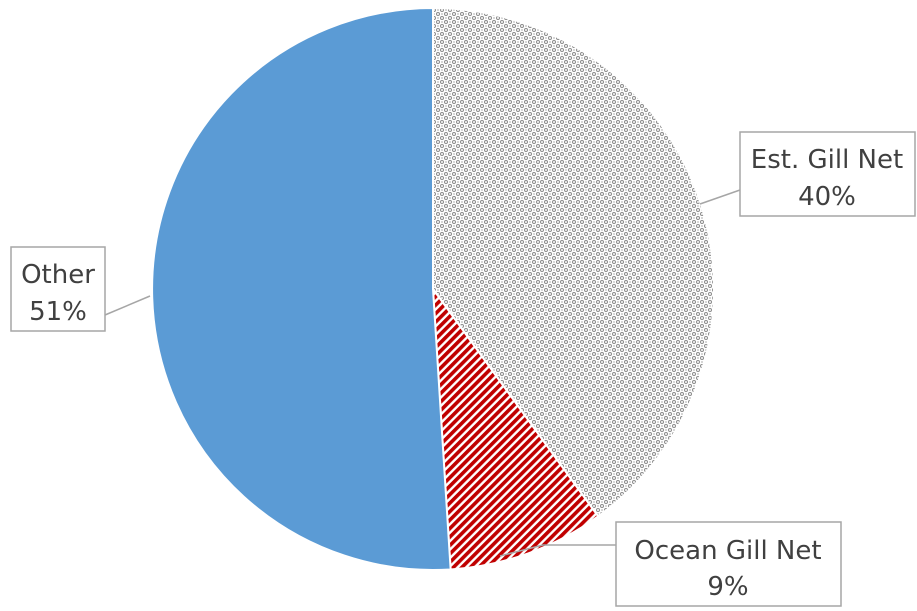  Describe the element at coordinates (727, 551) in the screenshot. I see `slice-label-ocean-gill-net: Ocean Gill Net` at that location.